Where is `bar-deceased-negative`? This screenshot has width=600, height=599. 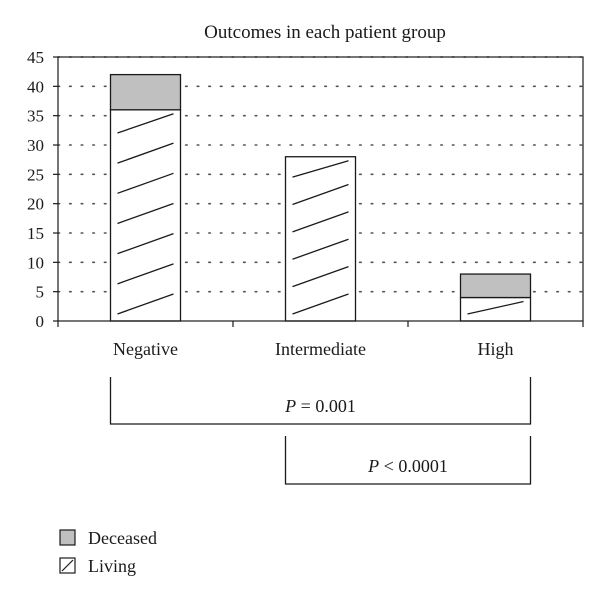 bar-deceased-negative is located at coordinates (145, 92).